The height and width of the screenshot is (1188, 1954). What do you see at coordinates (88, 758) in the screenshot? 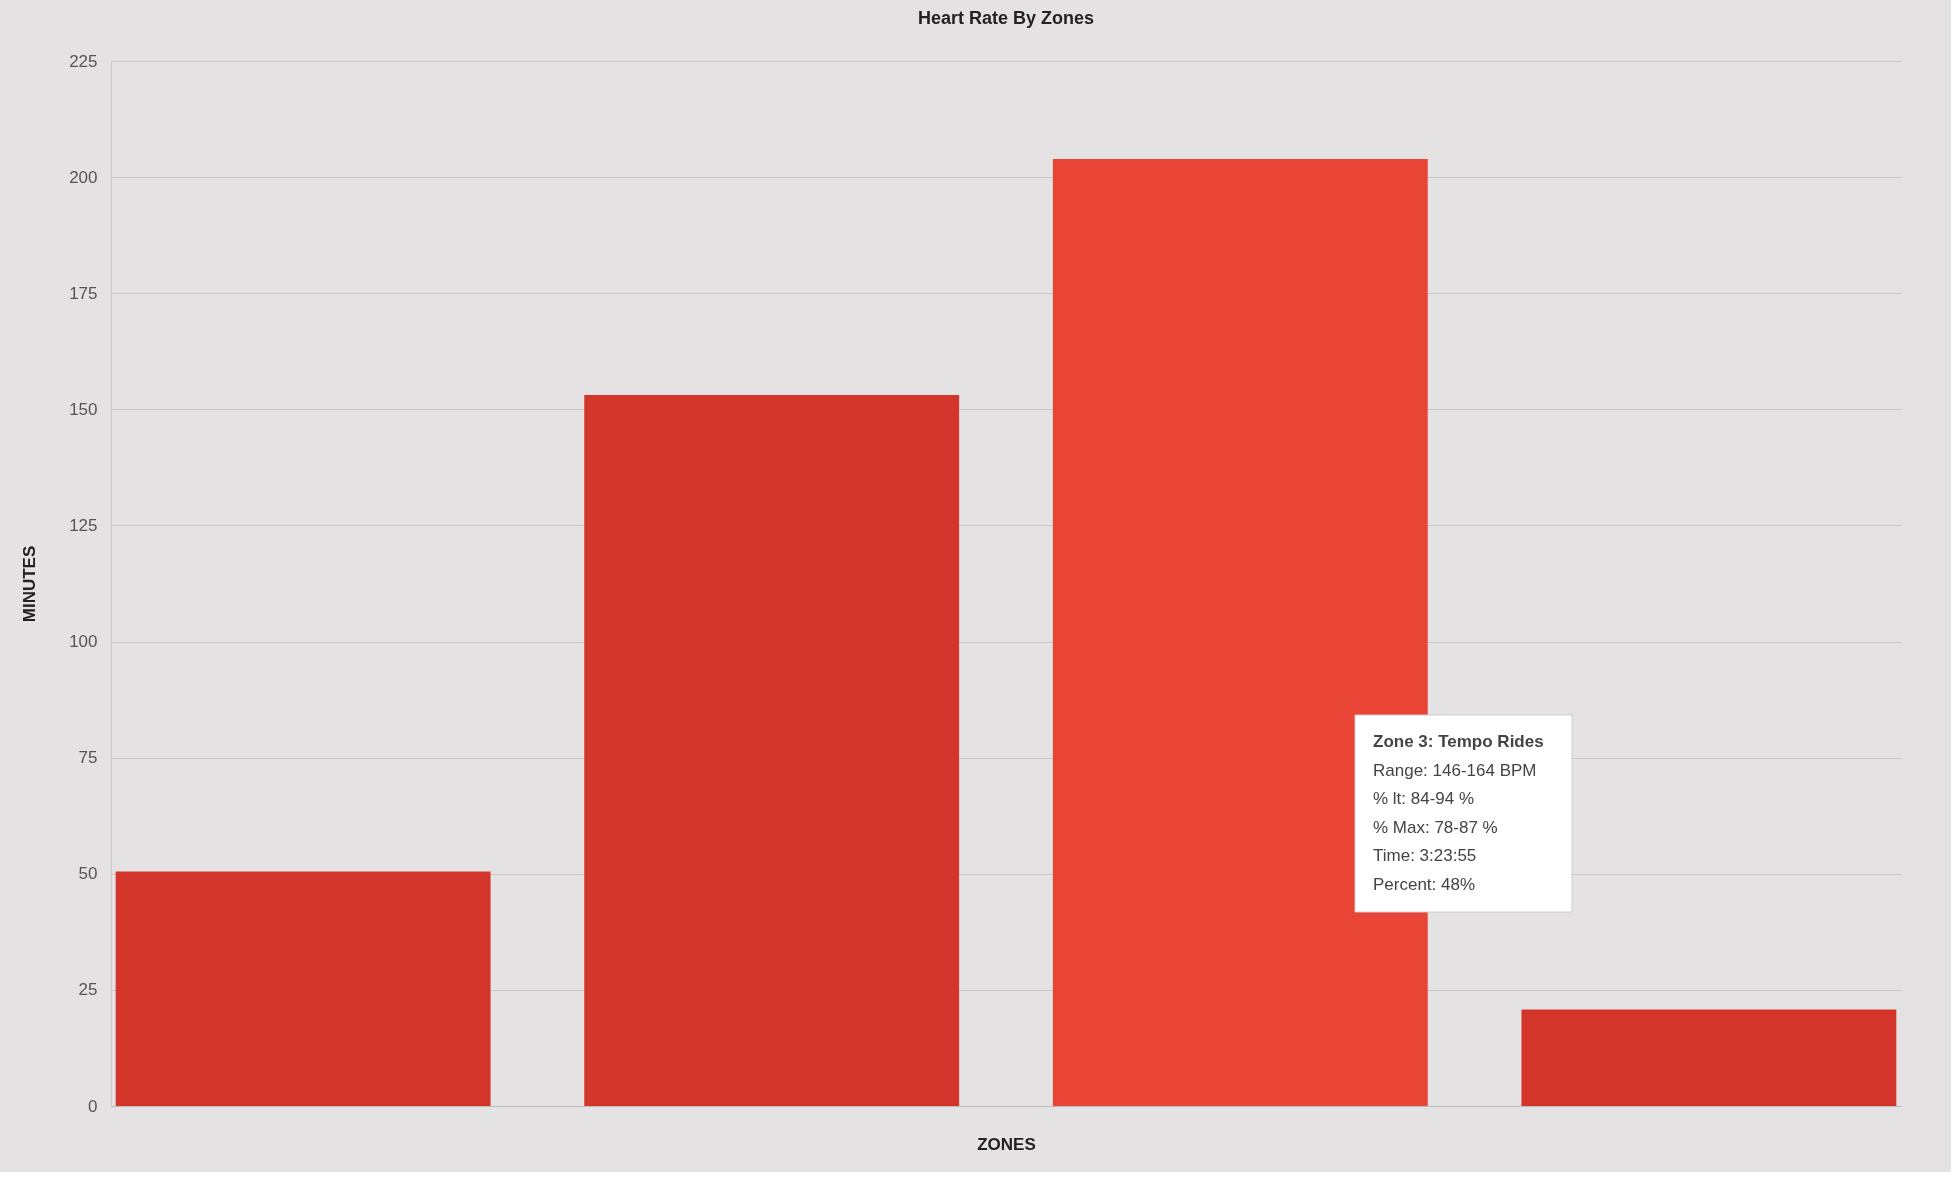
I see `y-tick-label: 75` at bounding box center [88, 758].